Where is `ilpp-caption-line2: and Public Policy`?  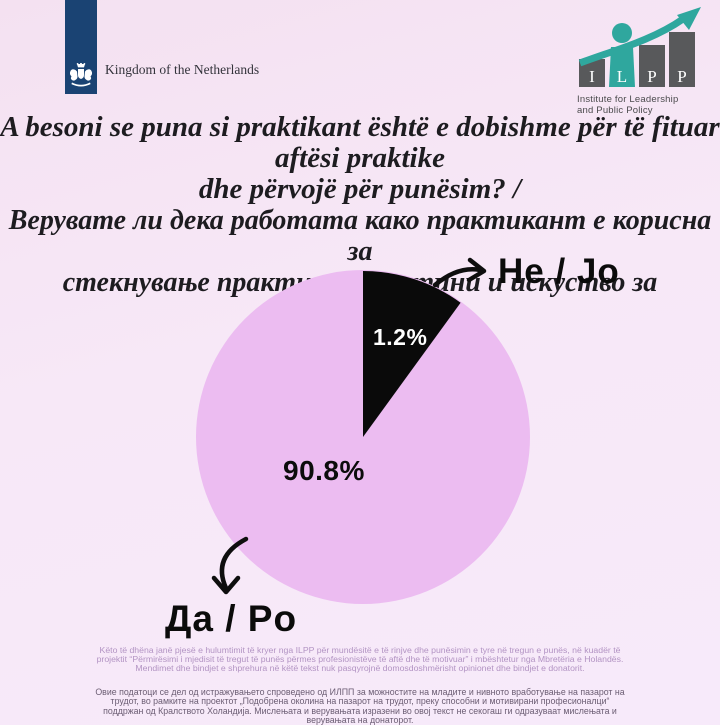
ilpp-caption-line2: and Public Policy is located at coordinates (615, 110).